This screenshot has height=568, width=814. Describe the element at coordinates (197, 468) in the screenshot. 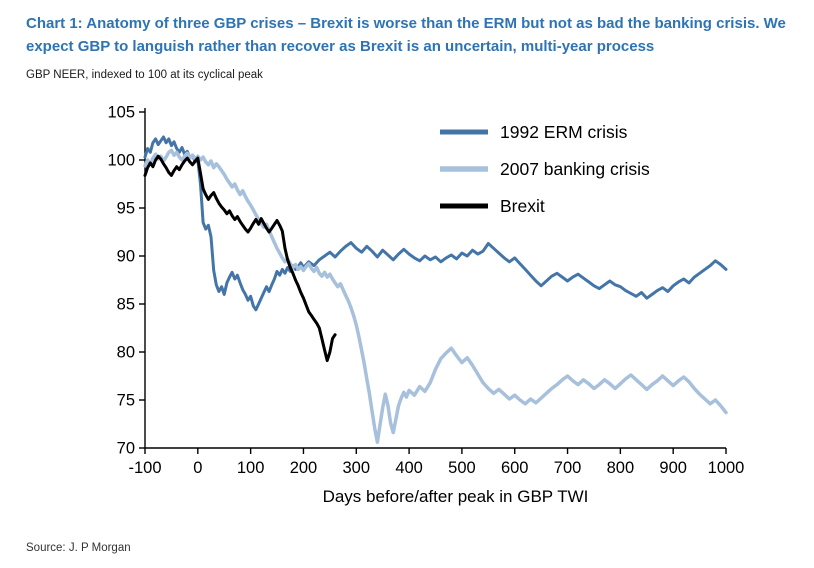

I see `x-tick-label: 0` at that location.